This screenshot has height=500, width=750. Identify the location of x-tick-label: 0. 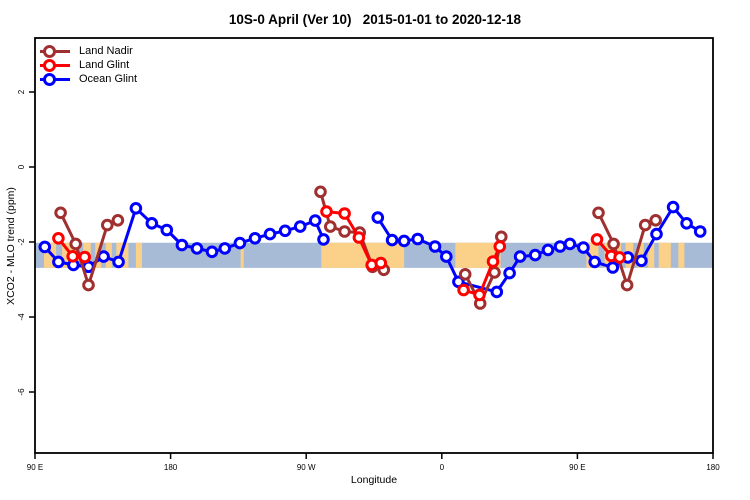
(442, 467).